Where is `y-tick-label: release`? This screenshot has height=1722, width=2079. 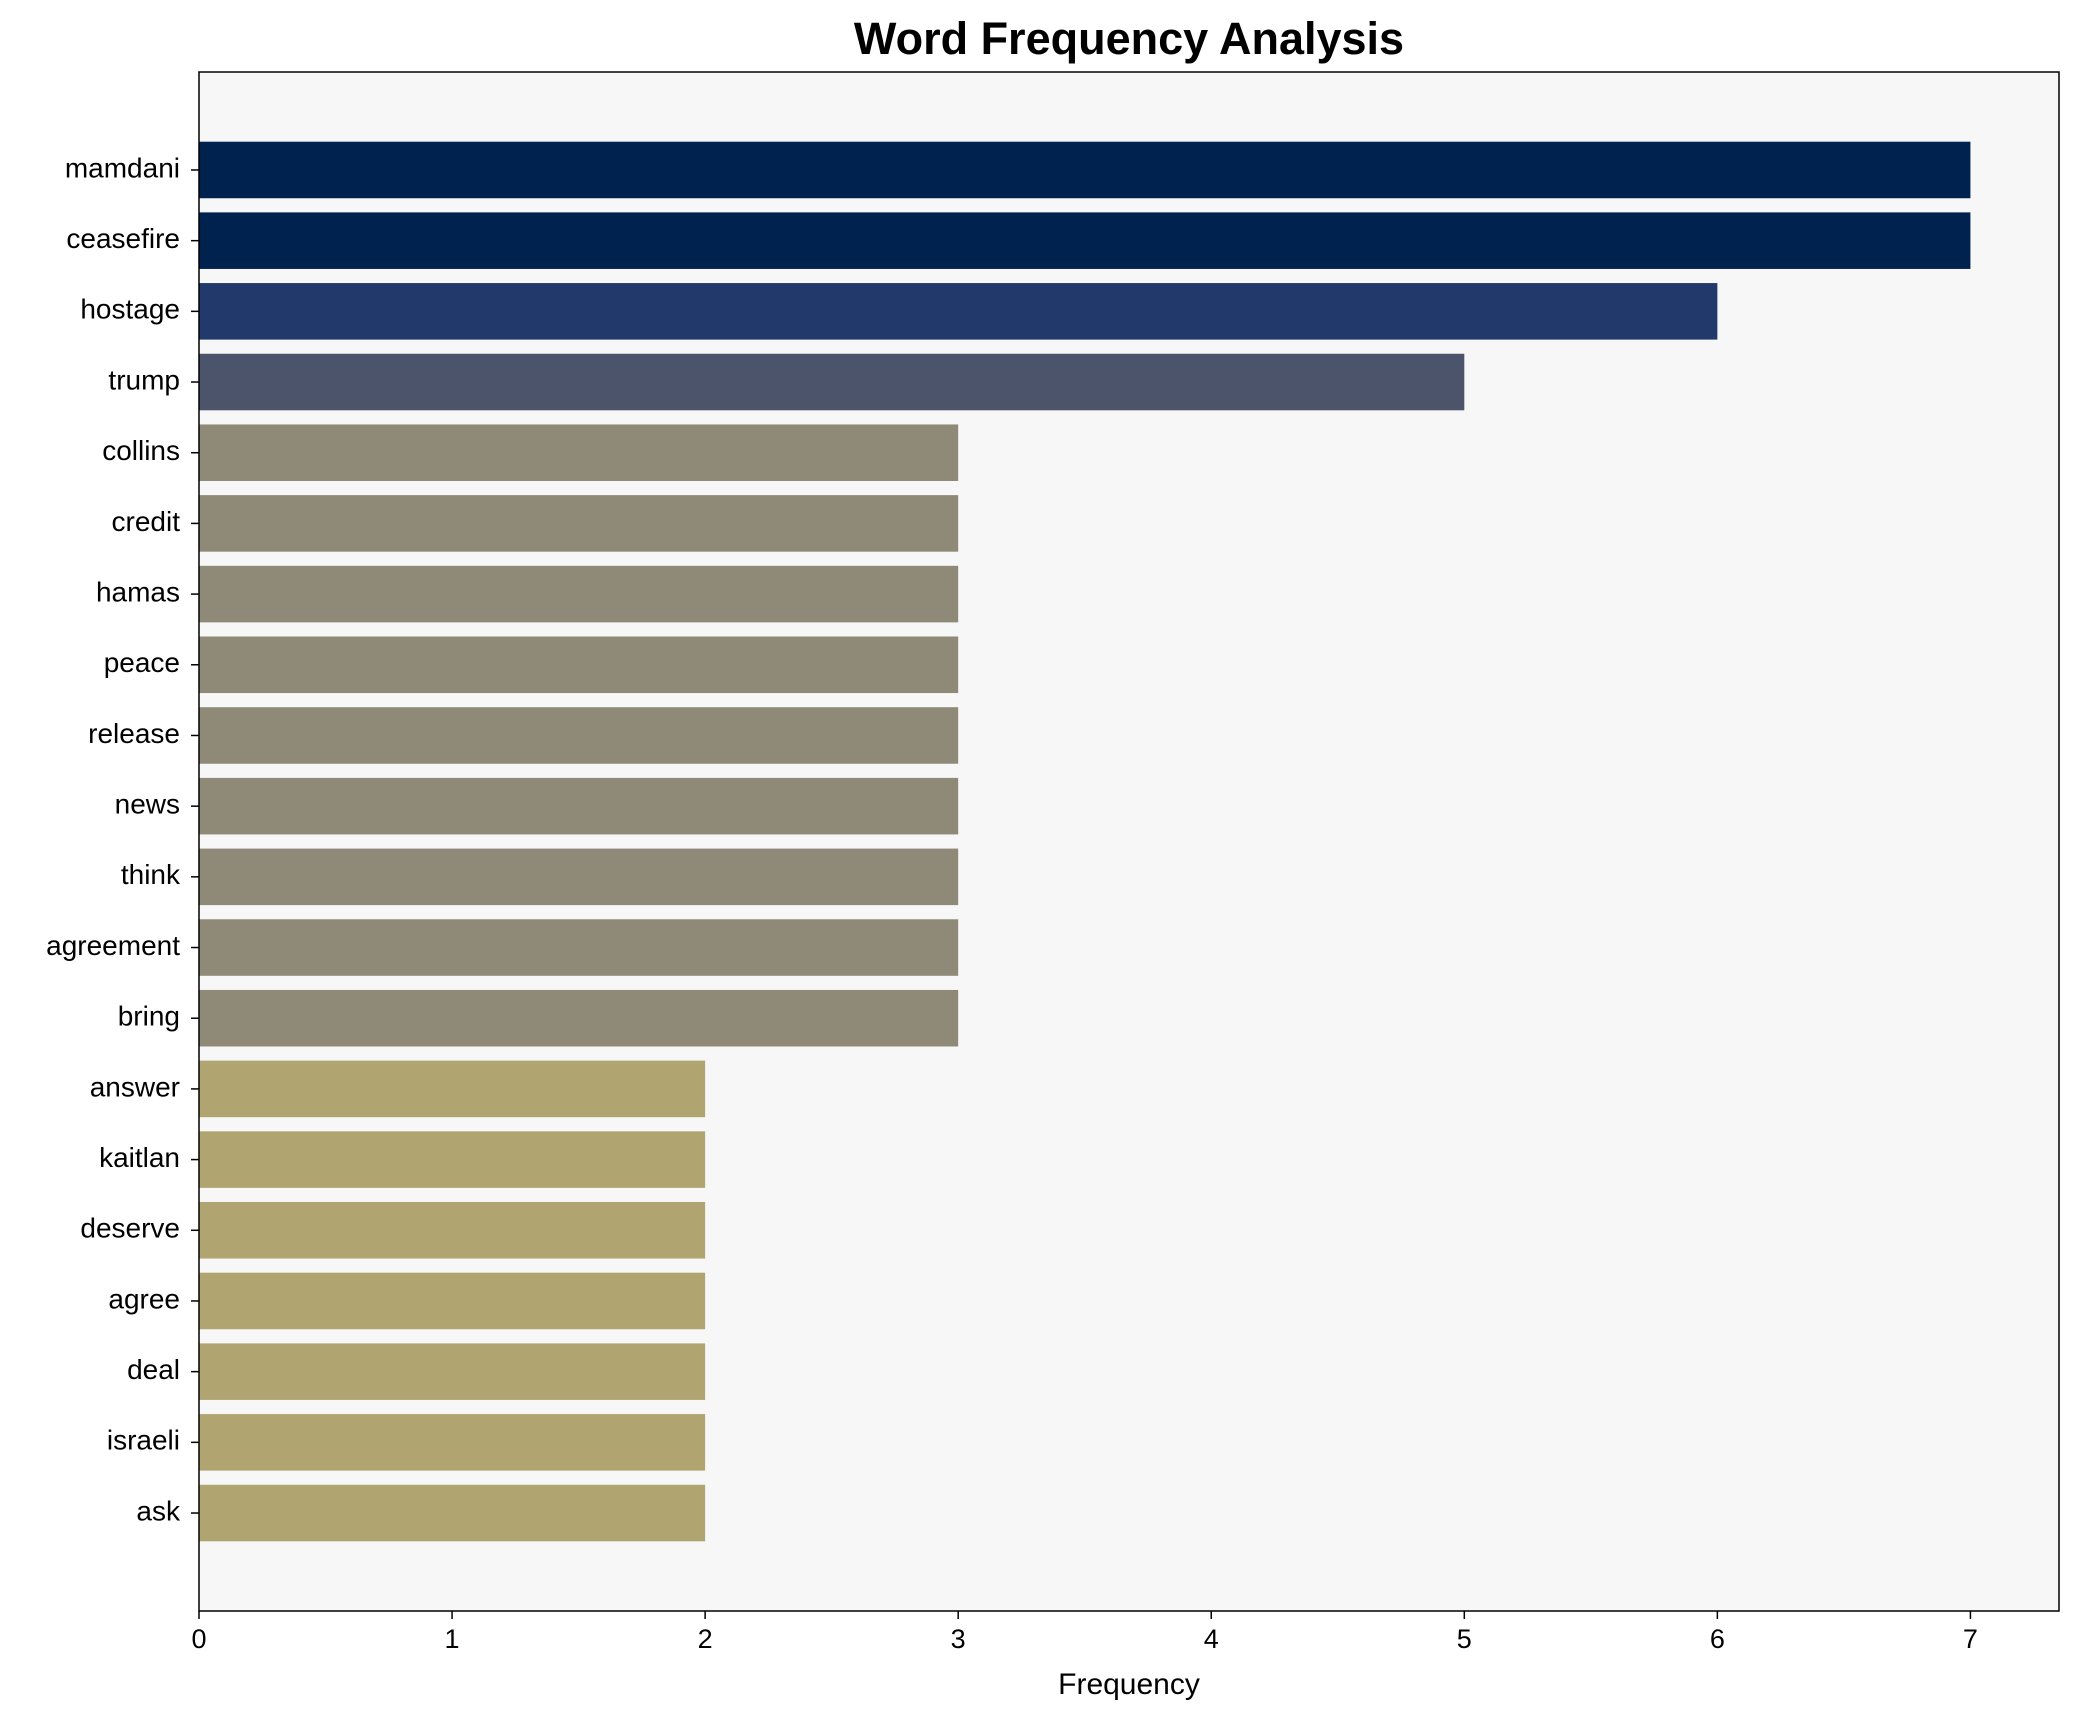
y-tick-label: release is located at coordinates (134, 733).